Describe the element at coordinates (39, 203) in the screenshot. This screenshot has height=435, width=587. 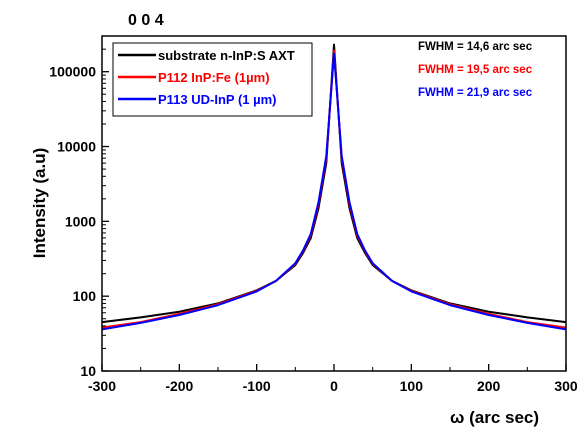
I see `y-axis-label: Intensity (a.u)` at that location.